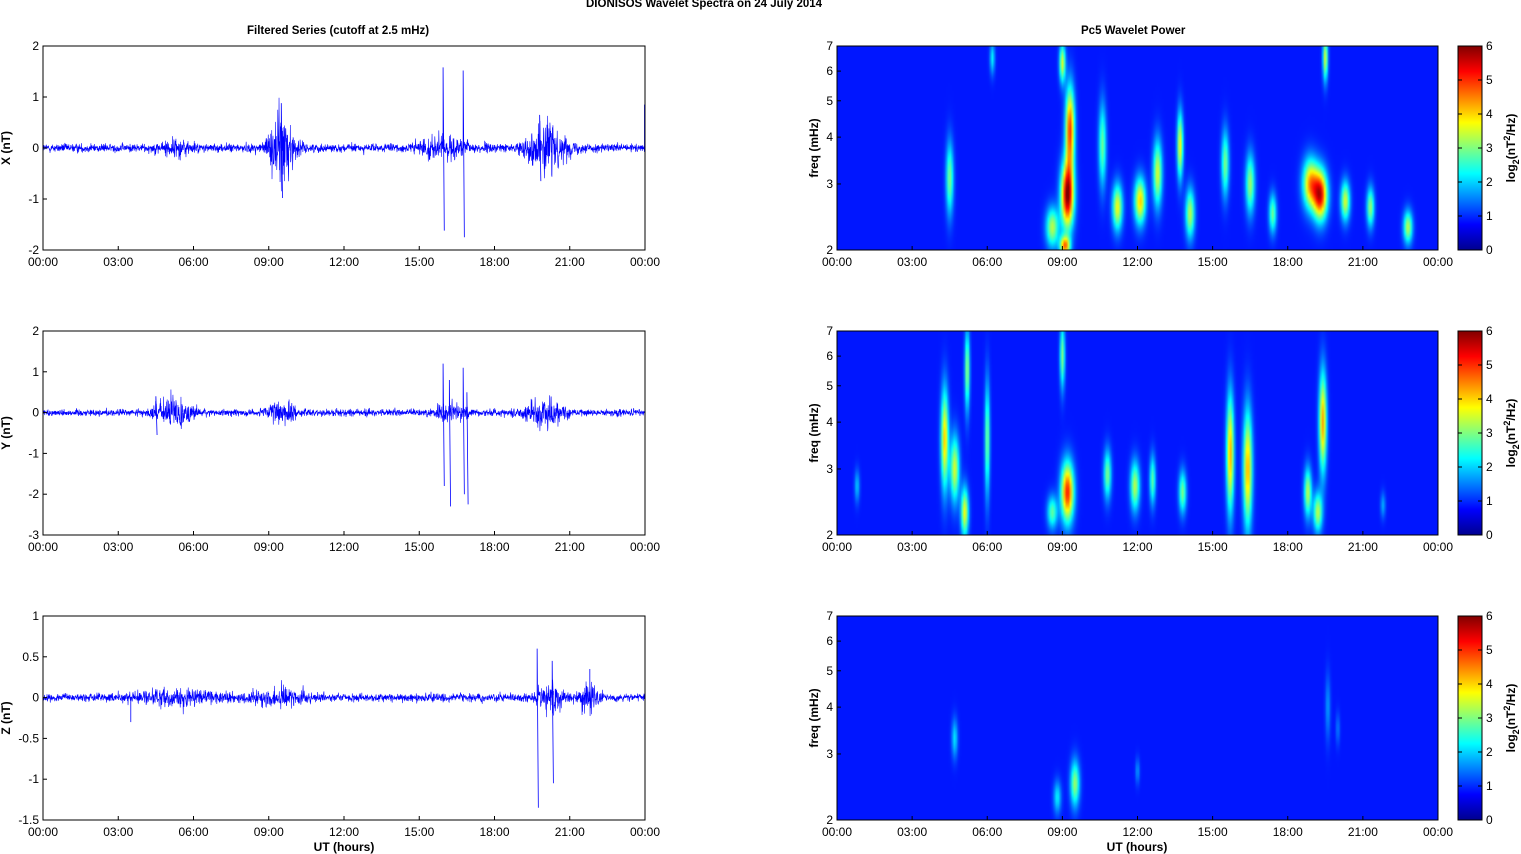 This screenshot has height=854, width=1521. I want to click on wavelet-x-ylabel: freq (mHz), so click(814, 147).